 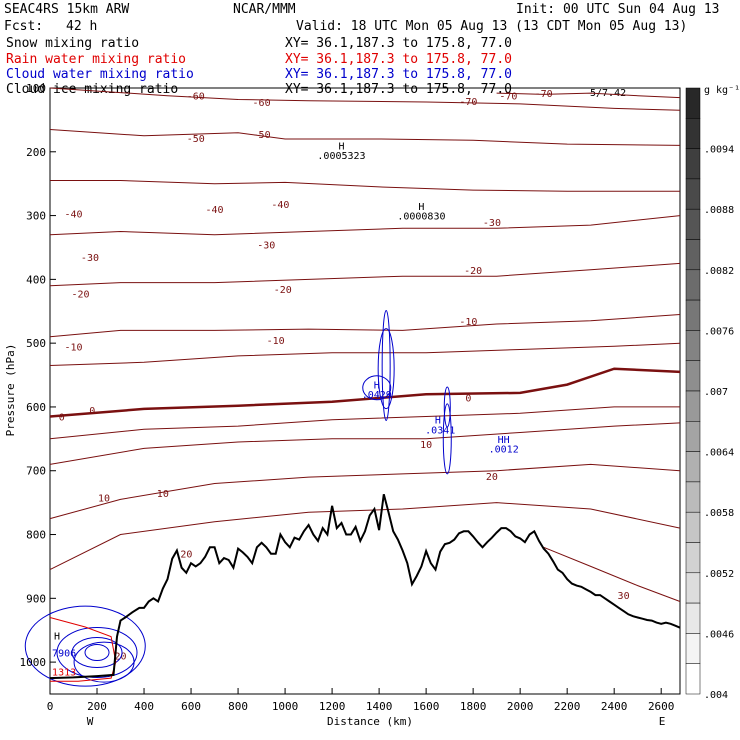 I want to click on field-snow-name: Snow mixing ratio, so click(x=72, y=43).